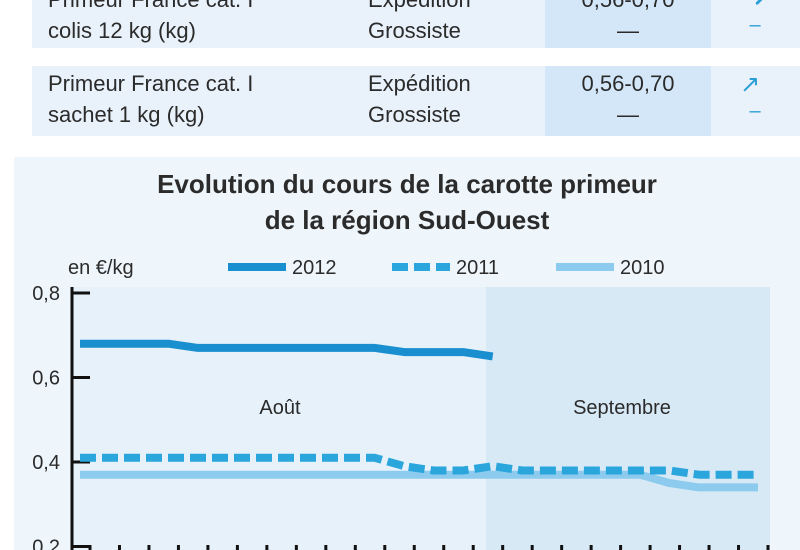  What do you see at coordinates (122, 30) in the screenshot?
I see `product-line-2: colis 12 kg (kg)` at bounding box center [122, 30].